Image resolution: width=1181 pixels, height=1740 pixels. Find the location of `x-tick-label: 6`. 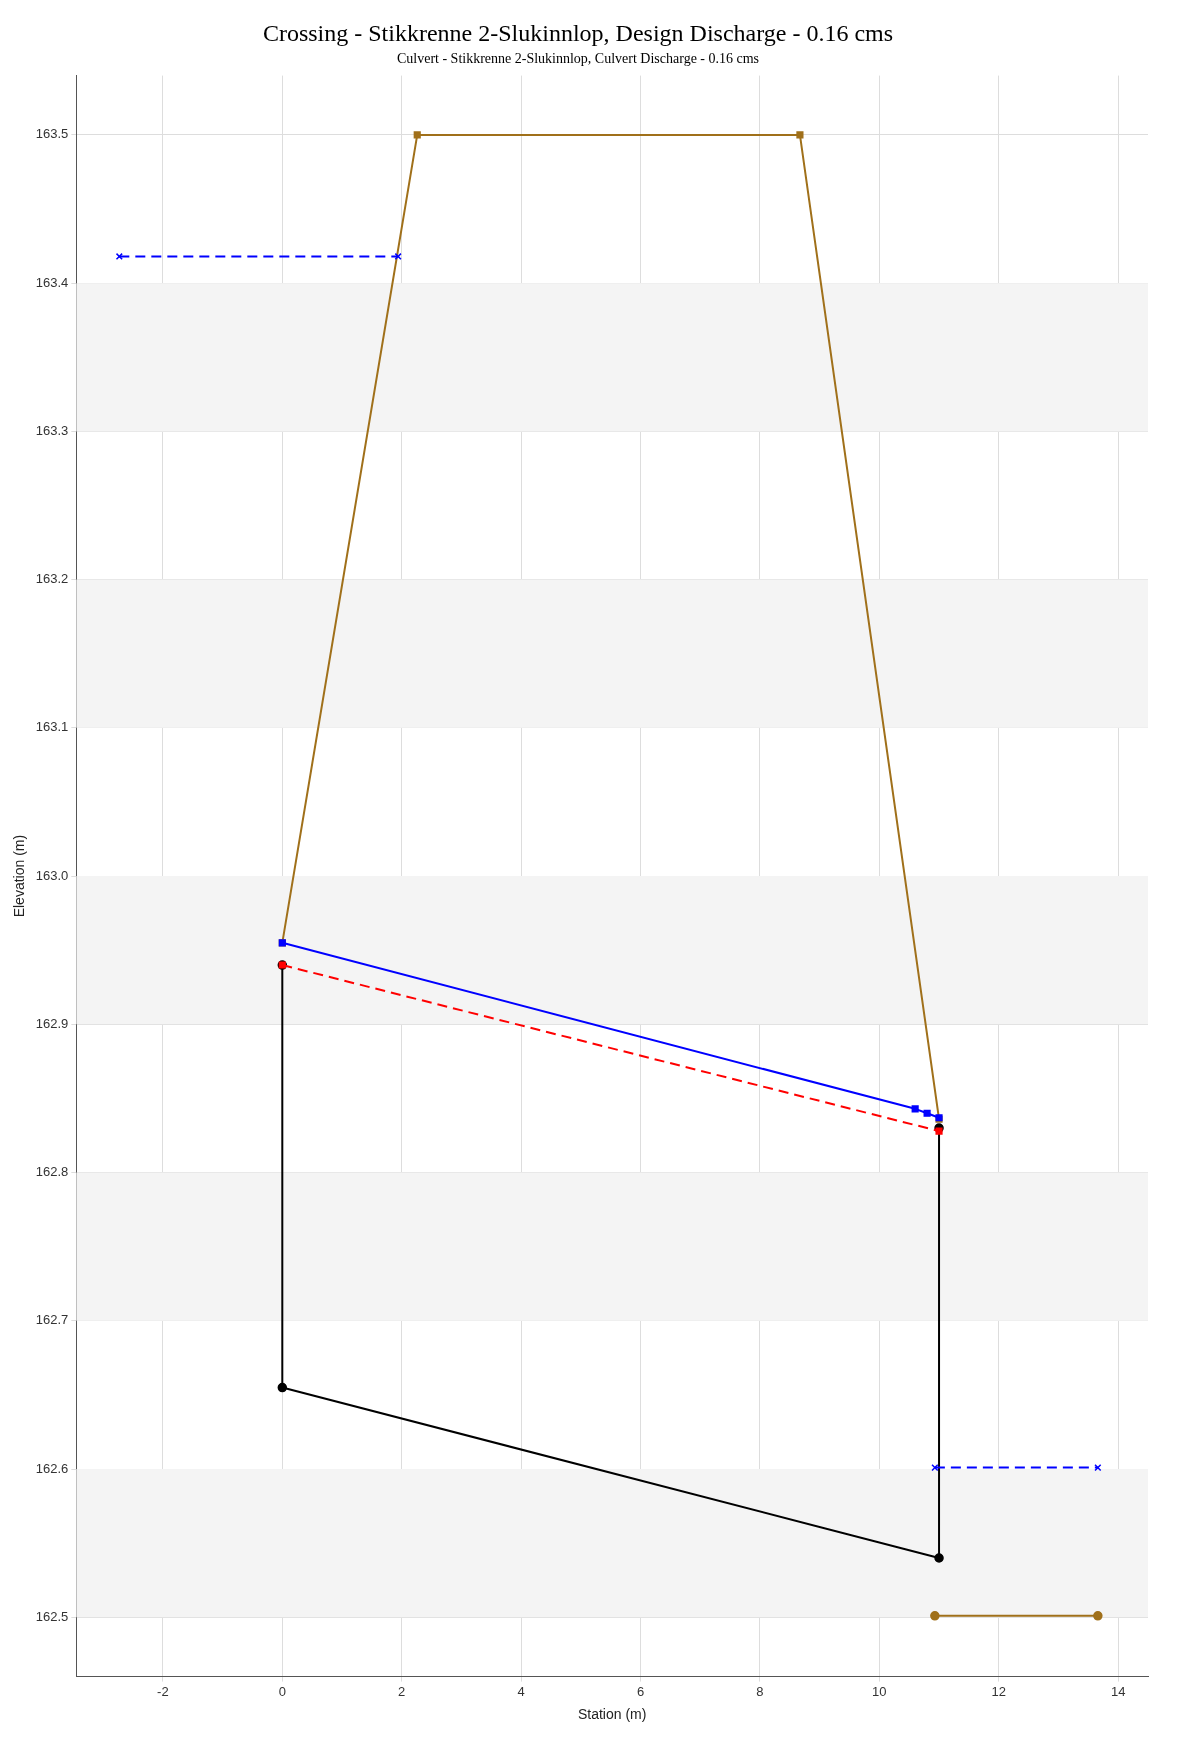

x-tick-label: 6 is located at coordinates (640, 1691).